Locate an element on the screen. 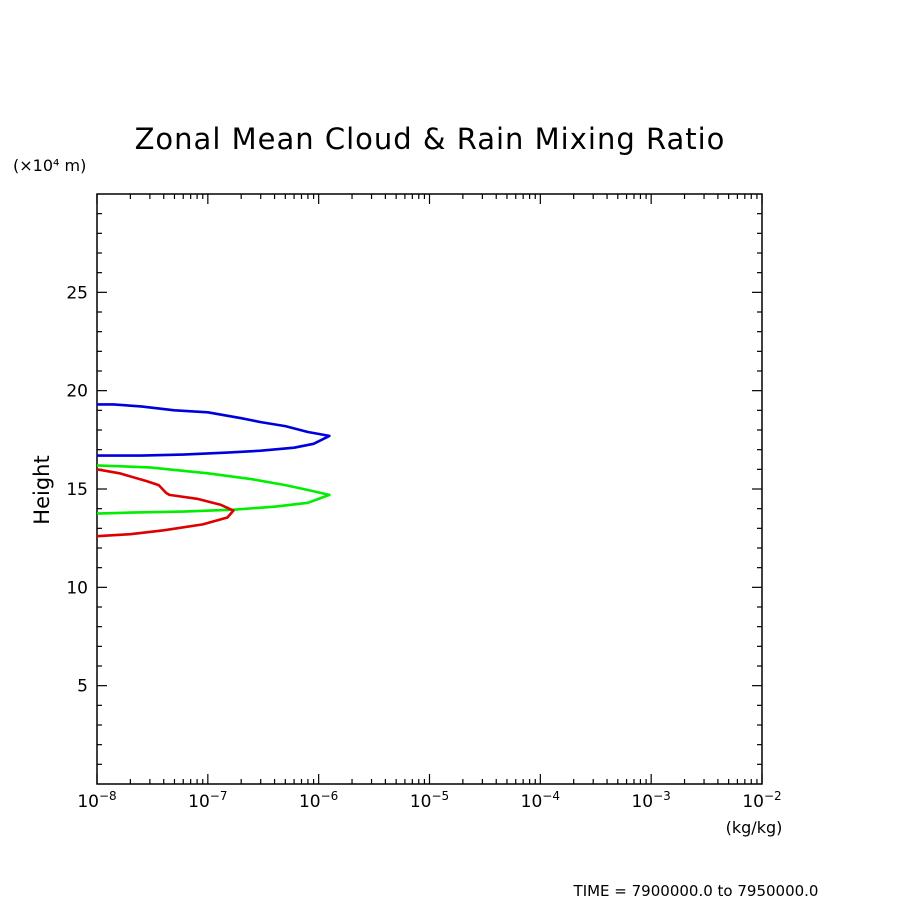  y-unit-label: (×10⁴ m) is located at coordinates (49, 165).